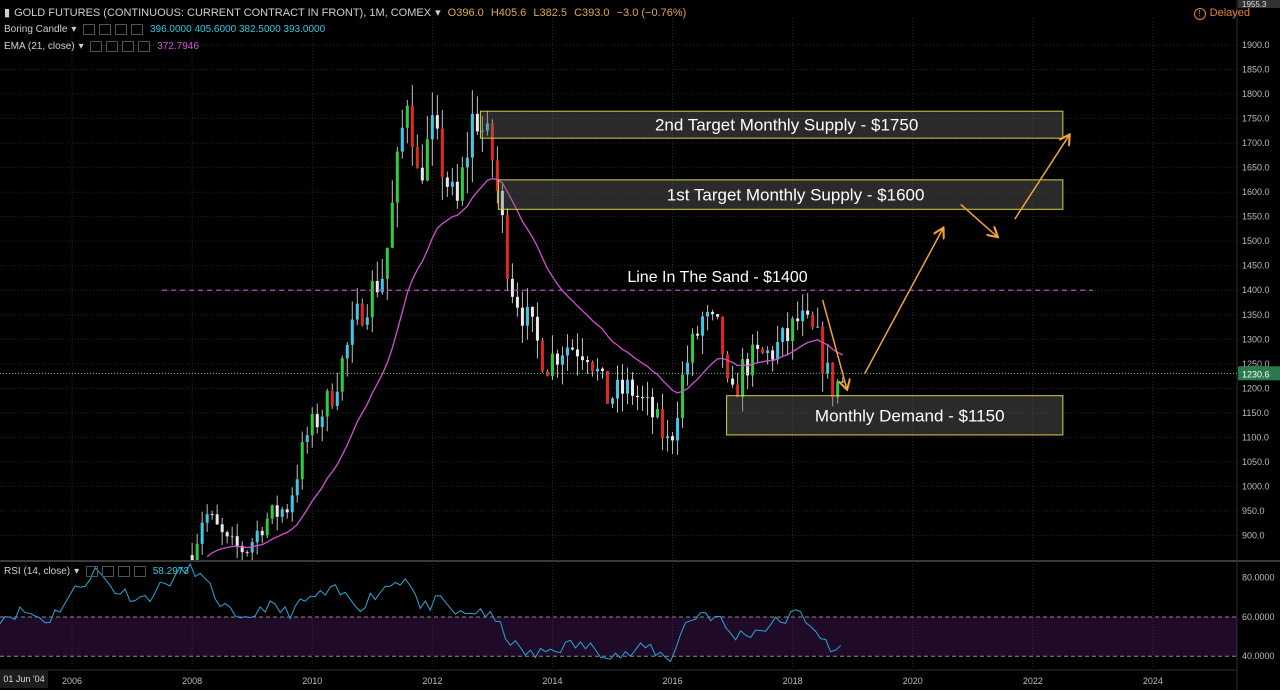 Image resolution: width=1280 pixels, height=690 pixels. Describe the element at coordinates (39, 47) in the screenshot. I see `ema-study-name: EMA (21, close)` at that location.